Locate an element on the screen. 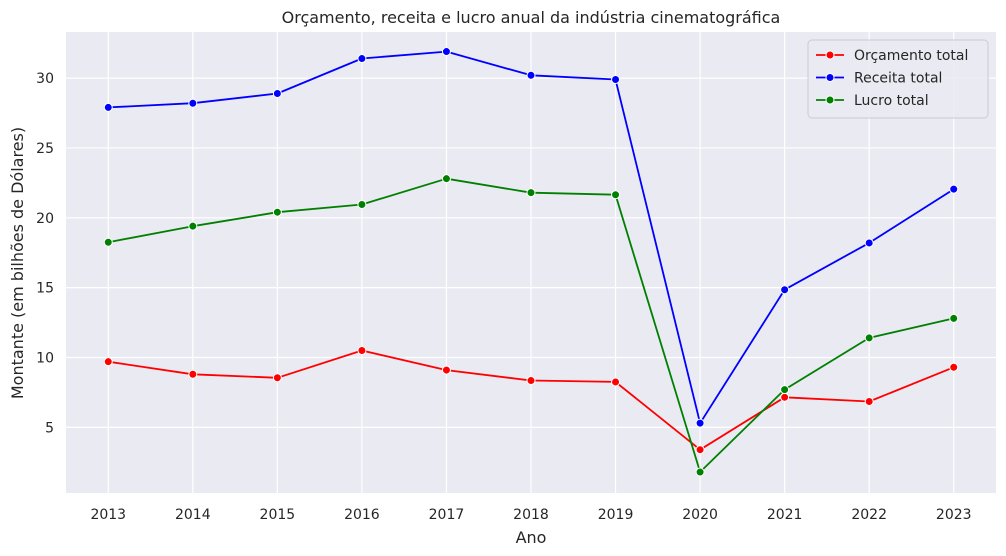 This screenshot has width=1006, height=556. y-tick-label: 30 is located at coordinates (45, 79).